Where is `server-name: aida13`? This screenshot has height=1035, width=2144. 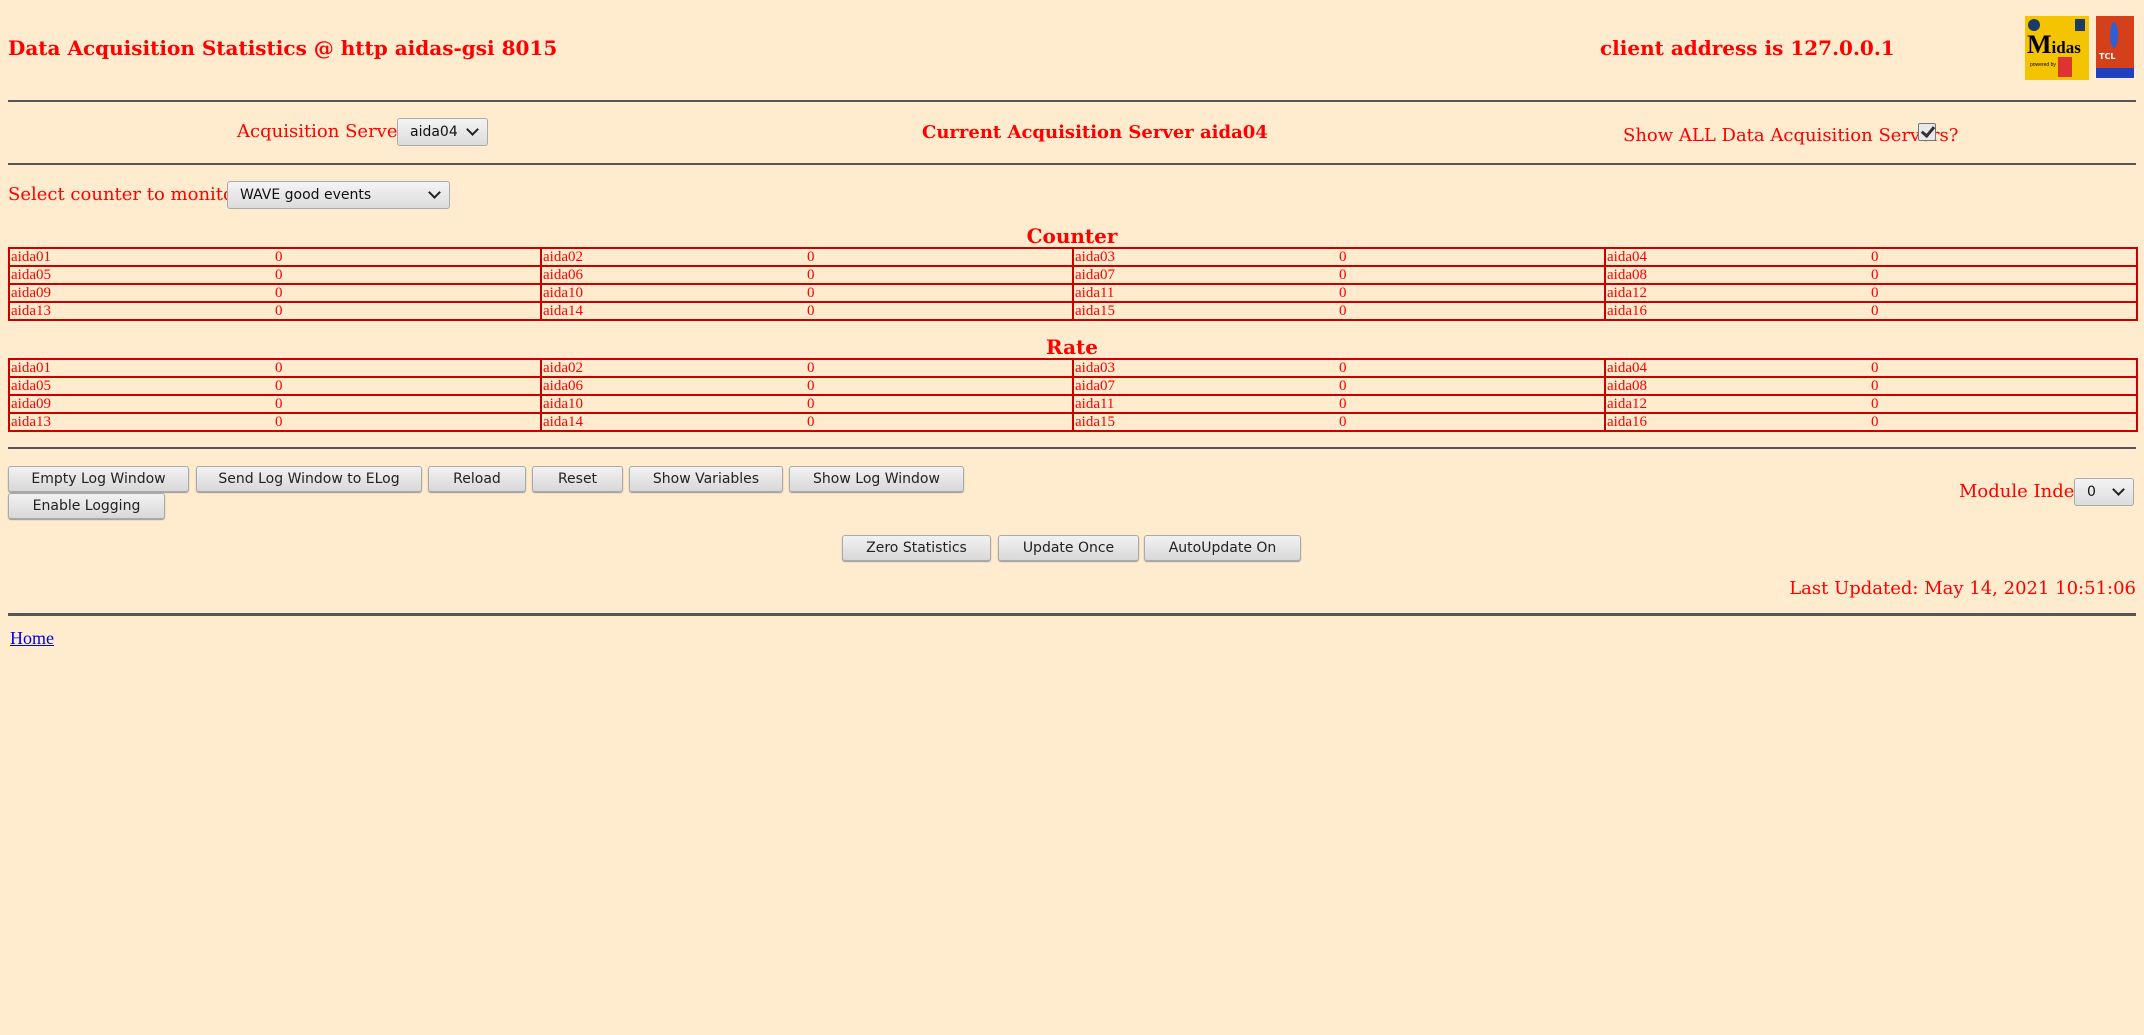
server-name: aida13 is located at coordinates (31, 311).